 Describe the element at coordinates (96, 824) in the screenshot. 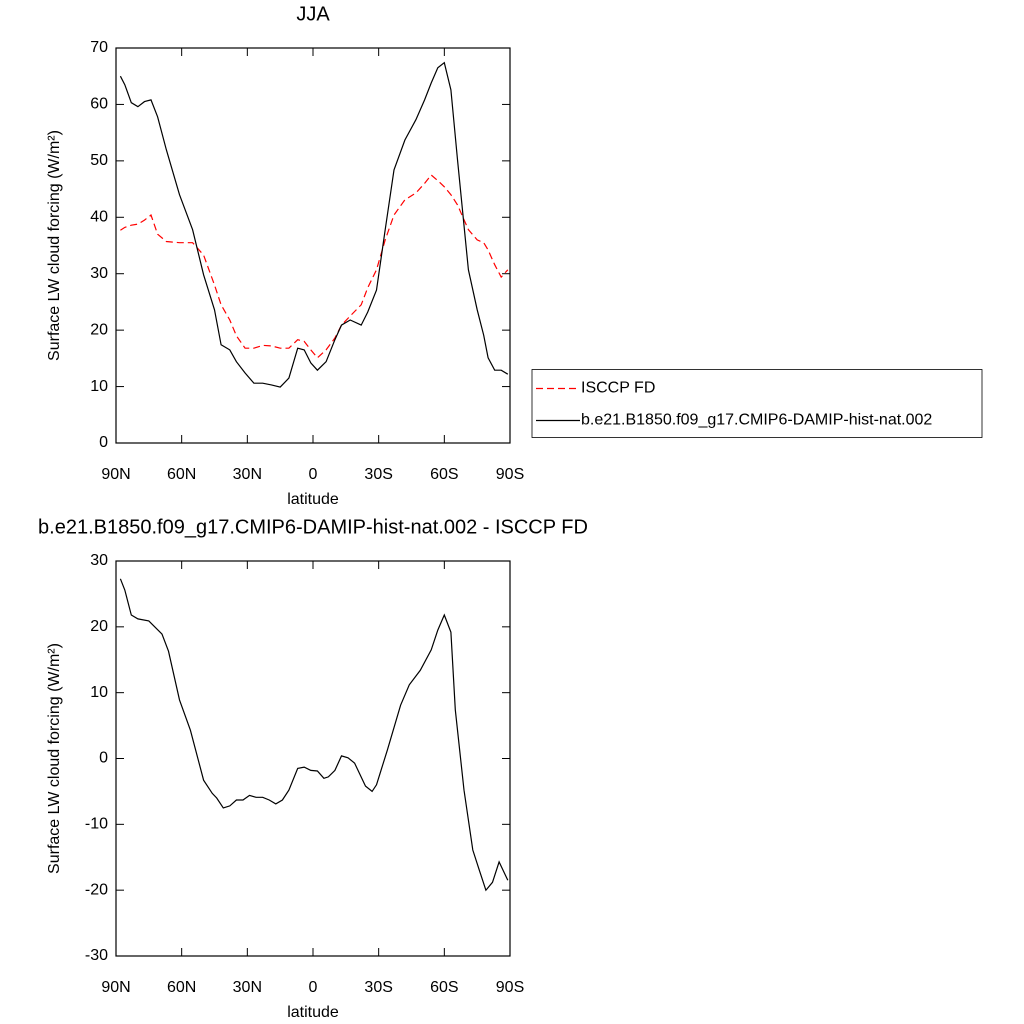

I see `y-tick-label: -10` at that location.